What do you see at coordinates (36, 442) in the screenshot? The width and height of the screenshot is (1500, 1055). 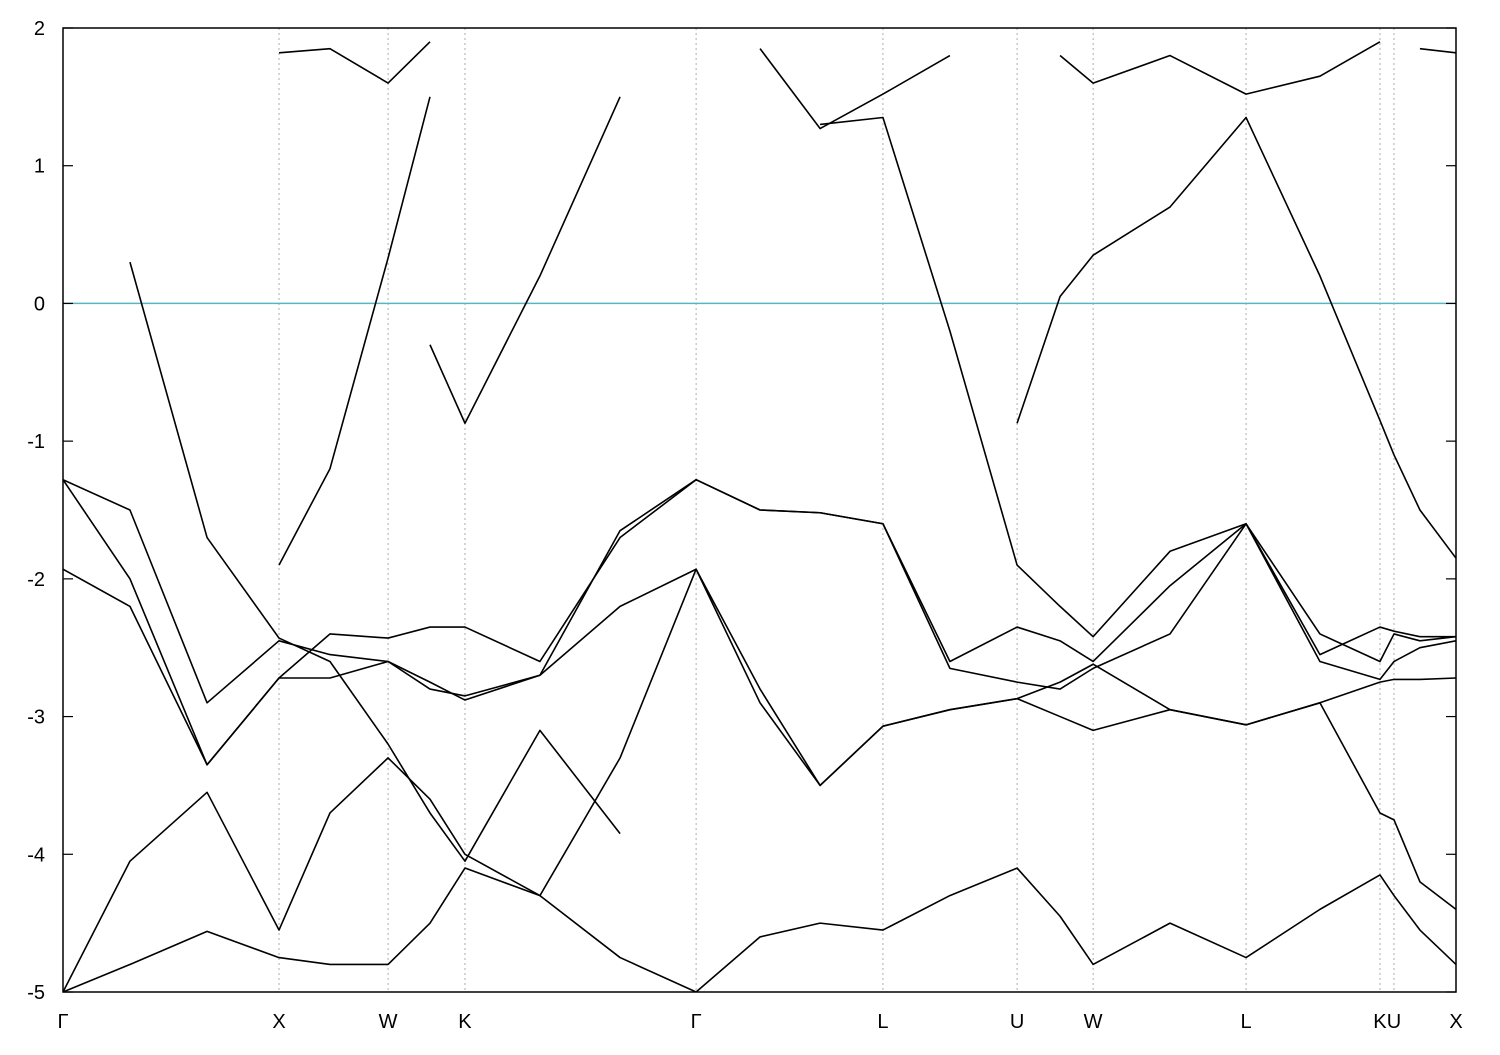 I see `y-tick-label: -1` at bounding box center [36, 442].